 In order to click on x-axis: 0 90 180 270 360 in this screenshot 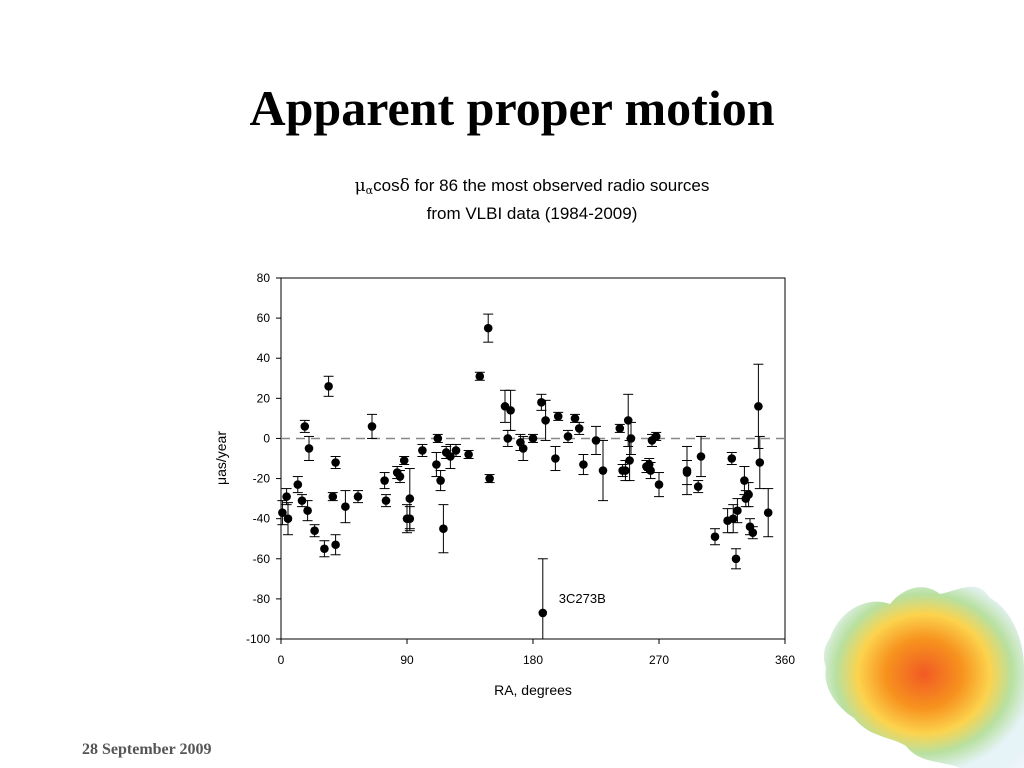, I will do `click(536, 653)`.